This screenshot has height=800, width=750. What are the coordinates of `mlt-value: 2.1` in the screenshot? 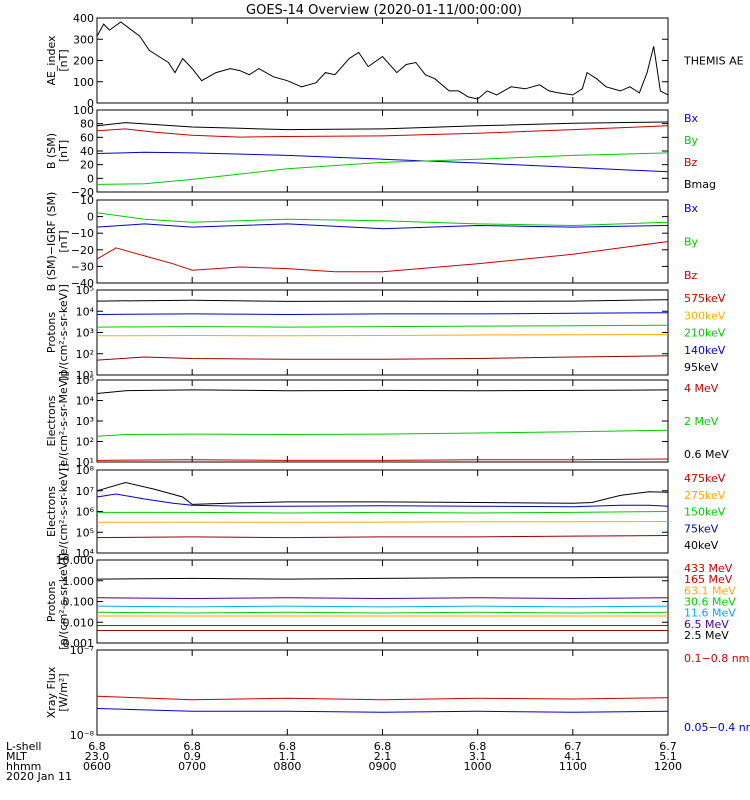 It's located at (383, 756).